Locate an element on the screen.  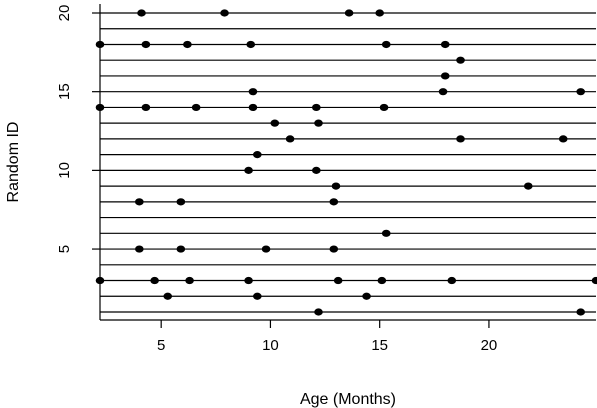
x-tick-label-10: 10 is located at coordinates (270, 345).